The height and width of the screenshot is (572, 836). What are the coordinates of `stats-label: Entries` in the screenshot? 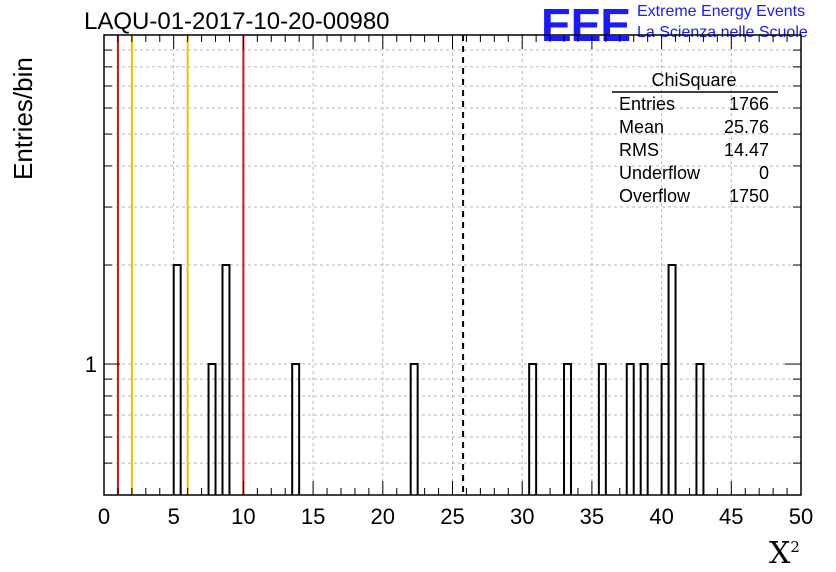 It's located at (647, 104).